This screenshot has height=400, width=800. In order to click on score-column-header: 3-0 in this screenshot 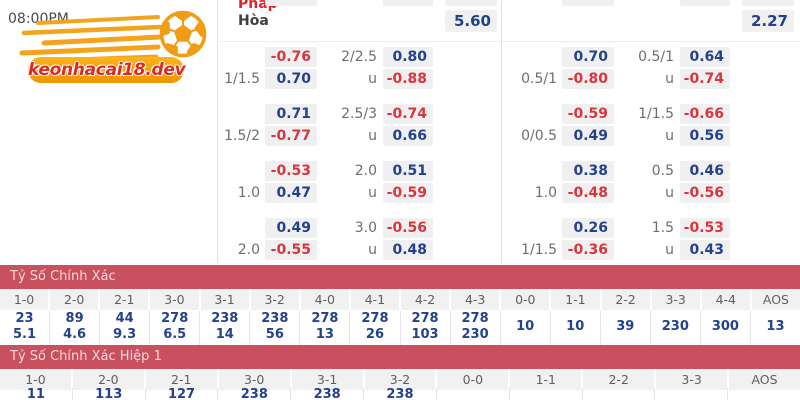, I will do `click(255, 379)`.